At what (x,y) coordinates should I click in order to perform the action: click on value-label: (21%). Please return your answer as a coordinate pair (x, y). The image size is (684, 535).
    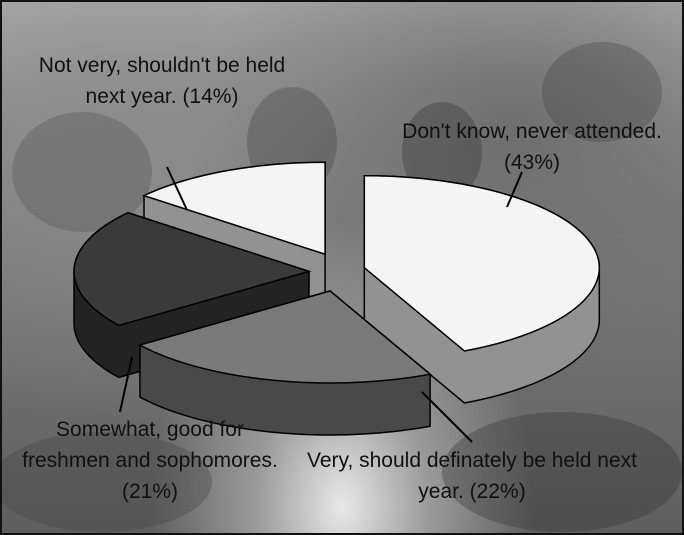
    Looking at the image, I should click on (150, 491).